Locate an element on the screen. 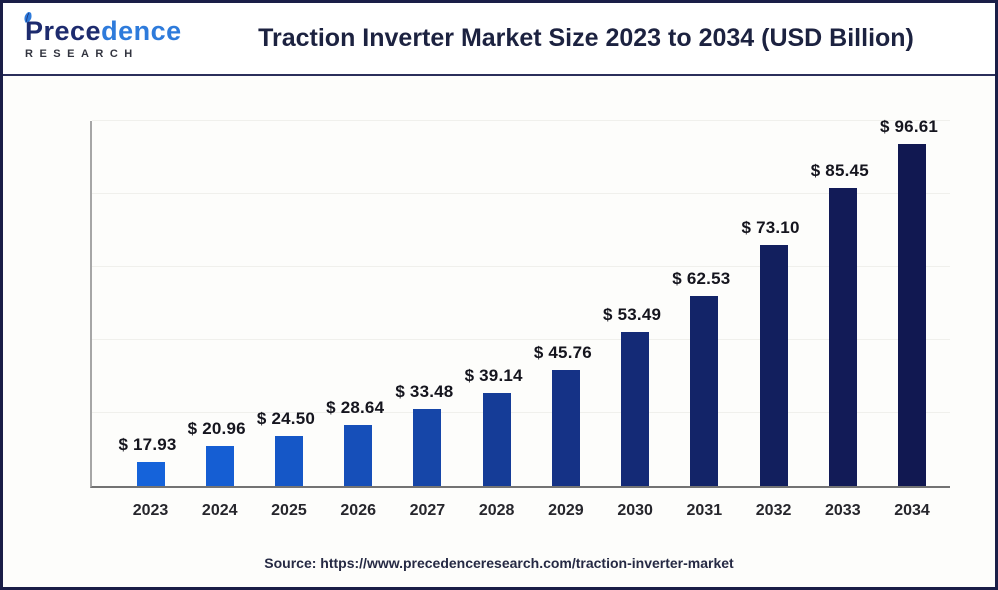 This screenshot has height=590, width=998. bar-value-label-2025: $ 24.50 is located at coordinates (286, 418).